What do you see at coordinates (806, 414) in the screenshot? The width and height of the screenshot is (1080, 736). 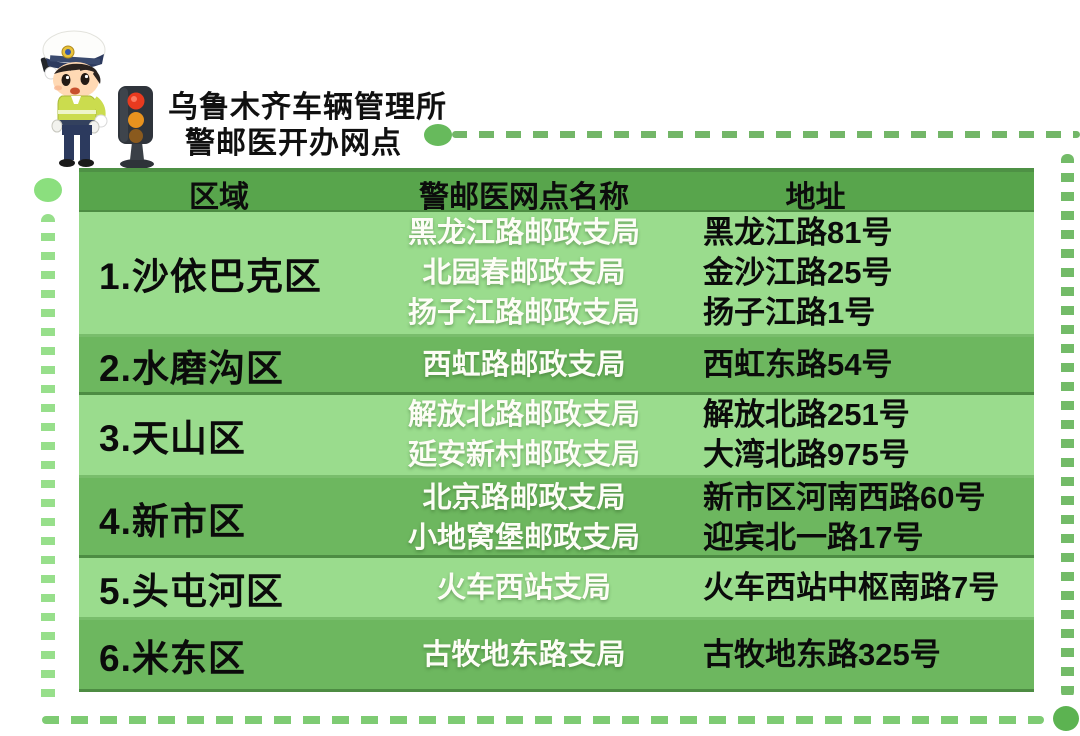 I see `address-text: 解放北路251号` at bounding box center [806, 414].